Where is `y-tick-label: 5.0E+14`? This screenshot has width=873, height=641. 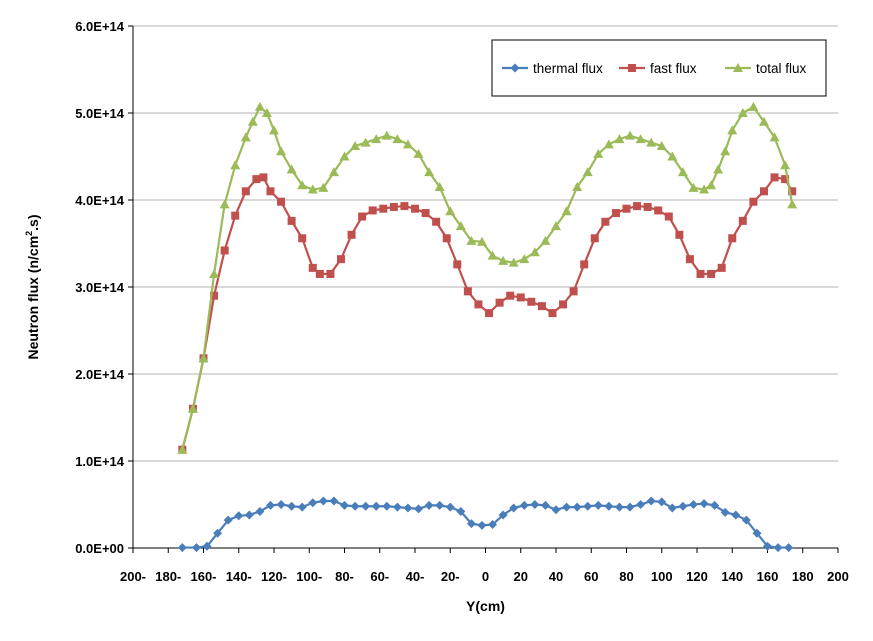 y-tick-label: 5.0E+14 is located at coordinates (100, 113).